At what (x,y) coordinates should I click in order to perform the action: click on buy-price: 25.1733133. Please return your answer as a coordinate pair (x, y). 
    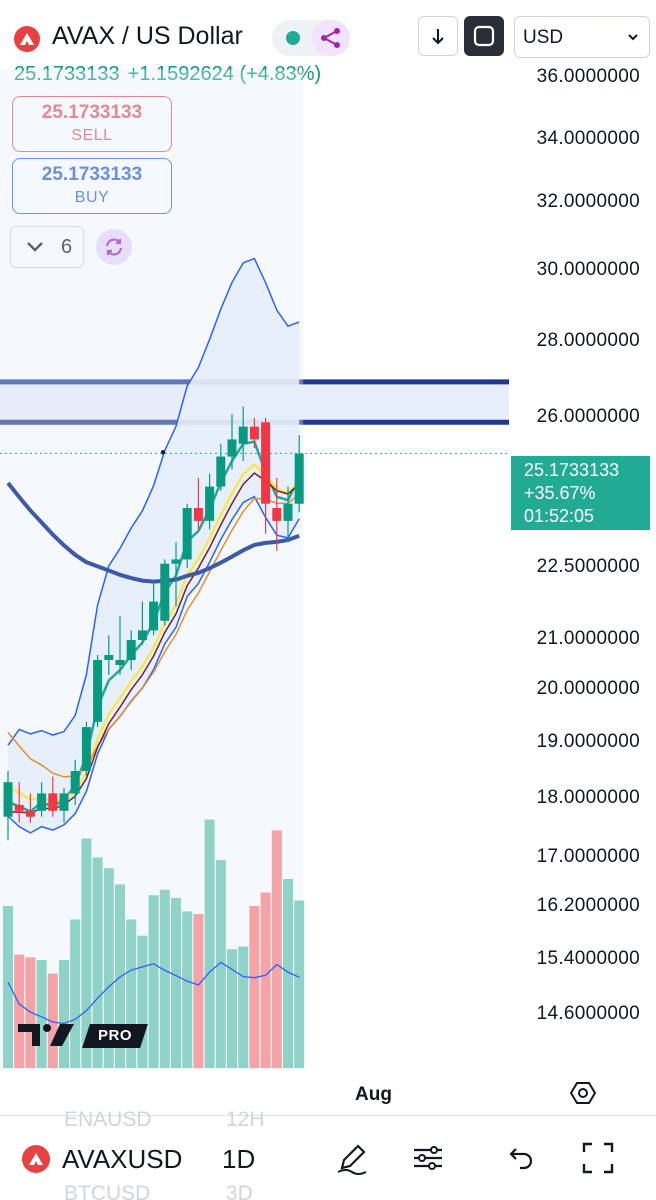
    Looking at the image, I should click on (92, 174).